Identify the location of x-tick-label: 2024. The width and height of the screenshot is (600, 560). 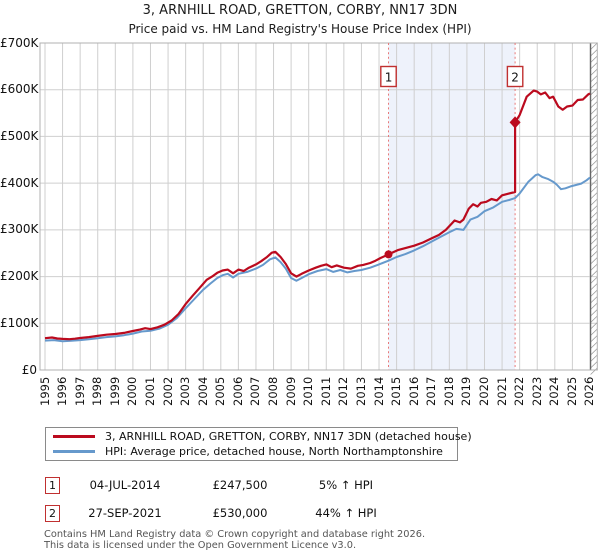
(554, 391).